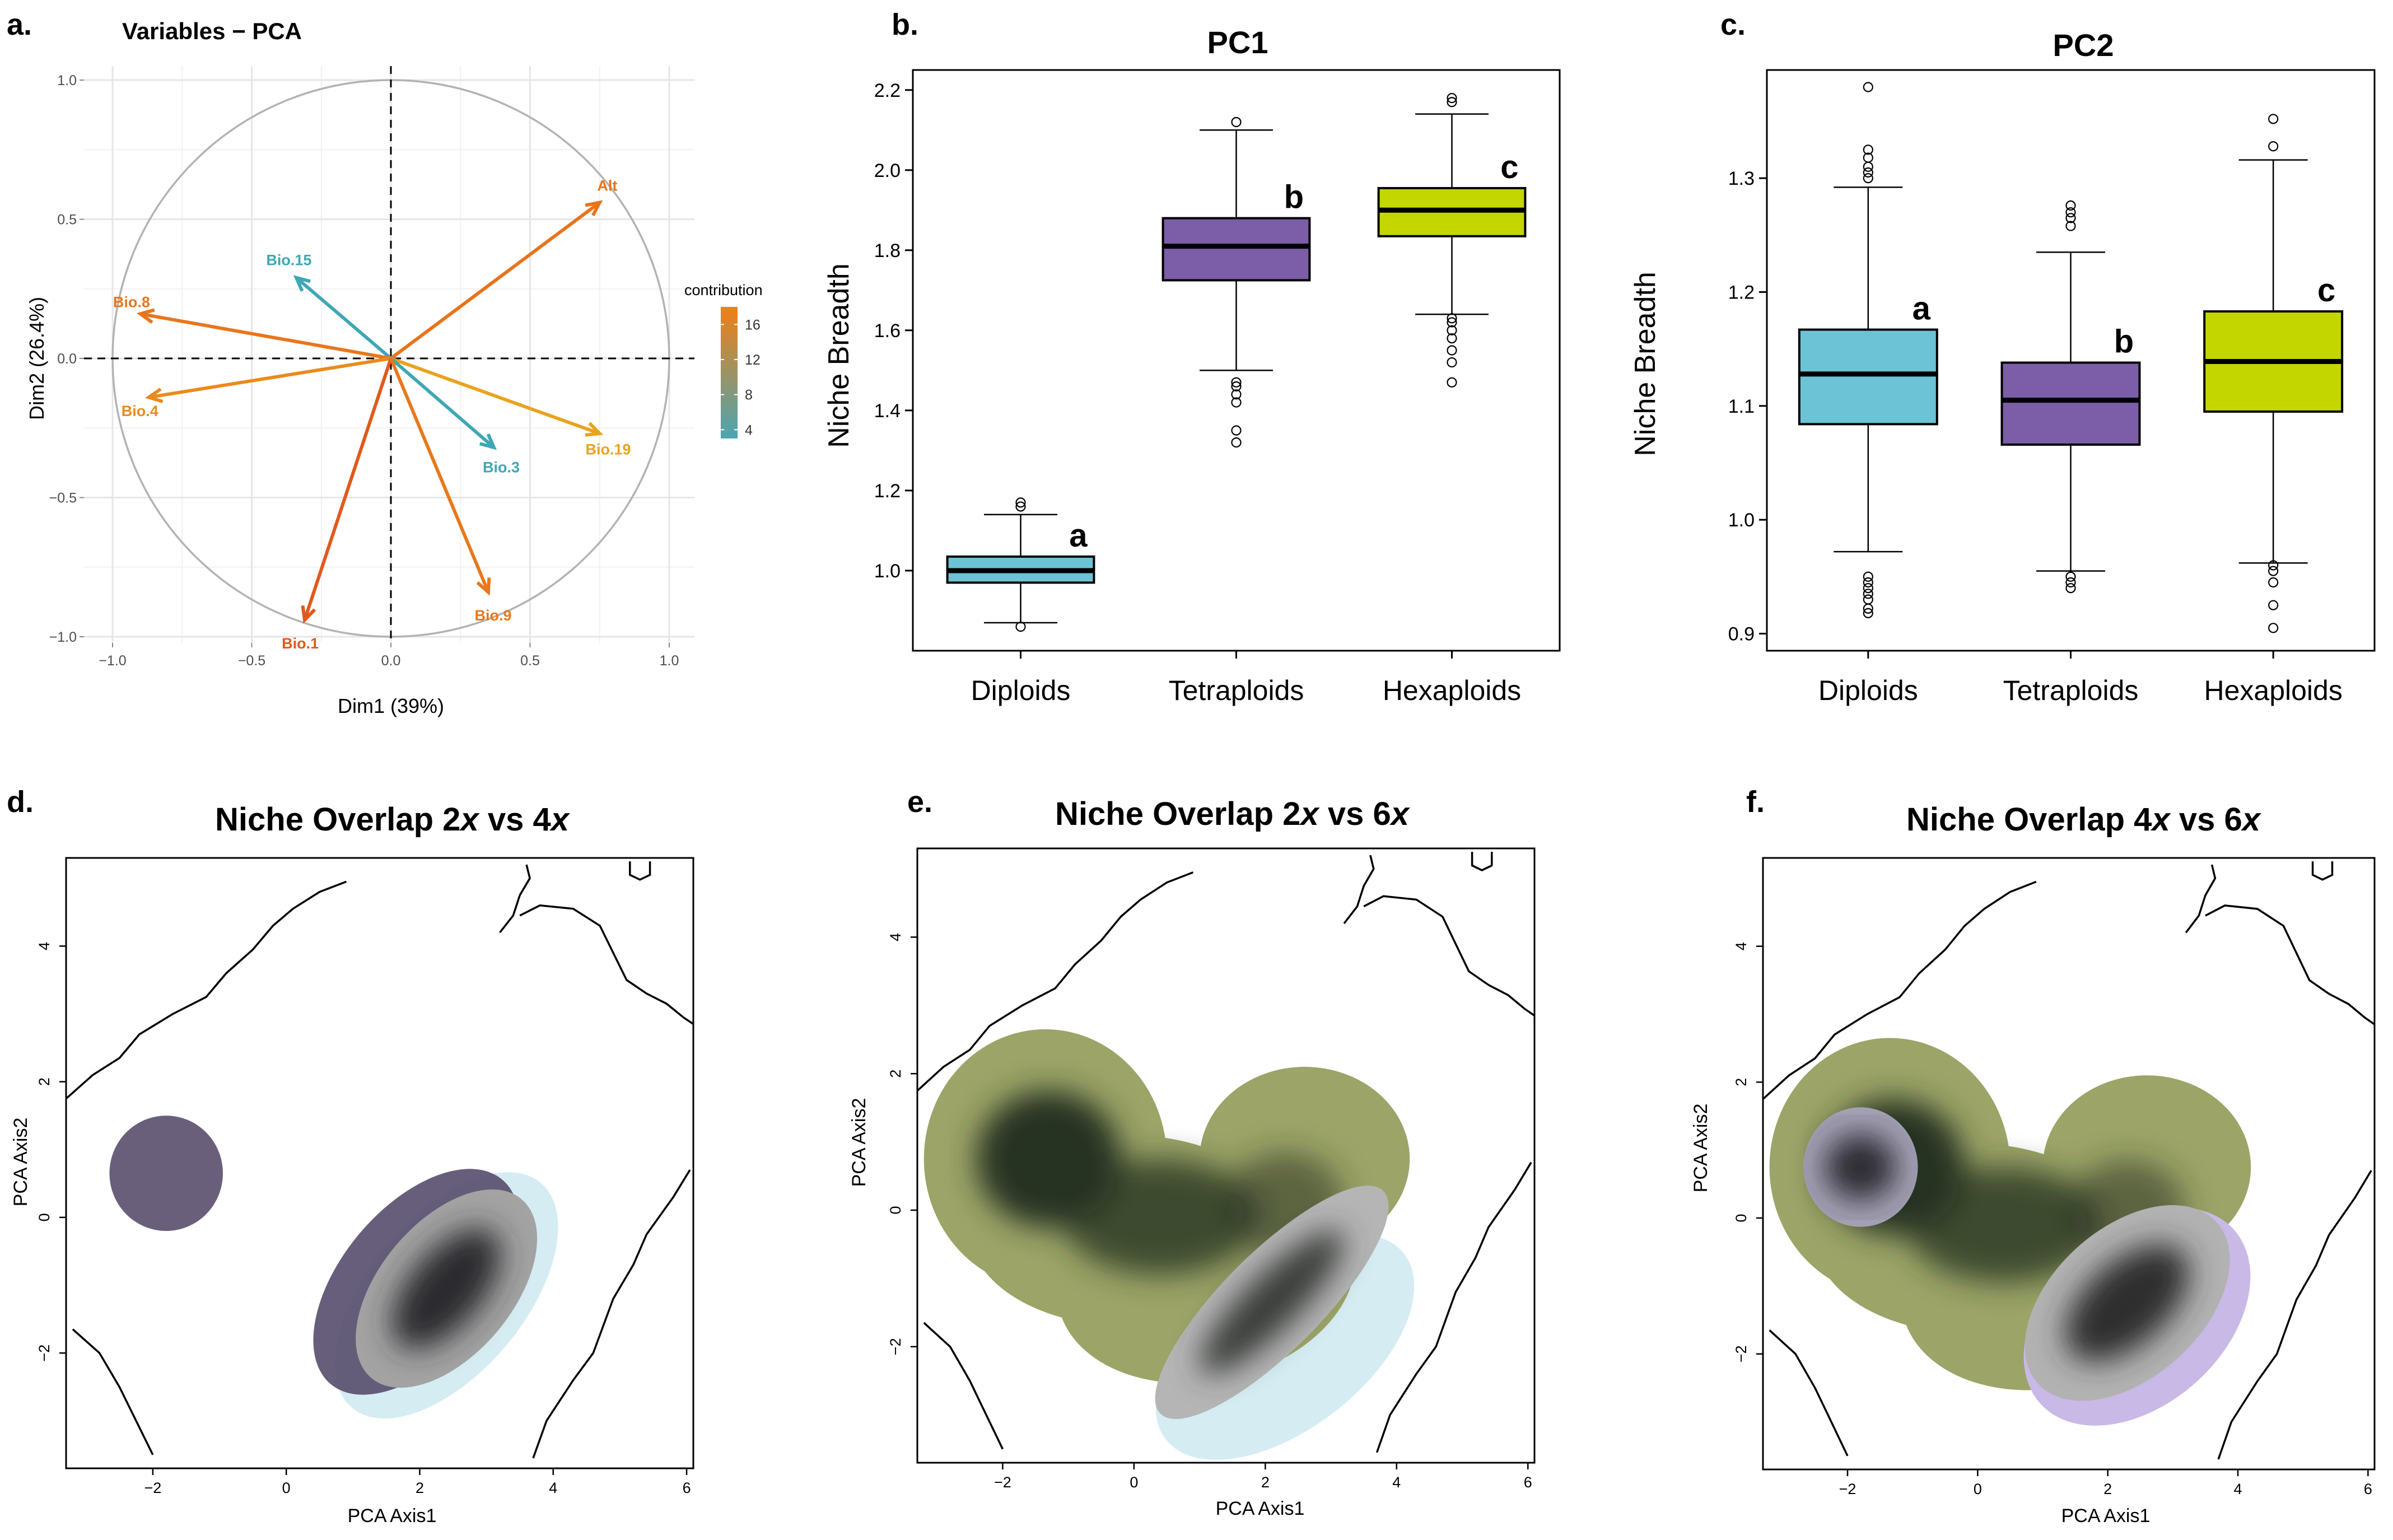 Image resolution: width=2393 pixels, height=1540 pixels. I want to click on y-tick-label: 1.3, so click(1741, 179).